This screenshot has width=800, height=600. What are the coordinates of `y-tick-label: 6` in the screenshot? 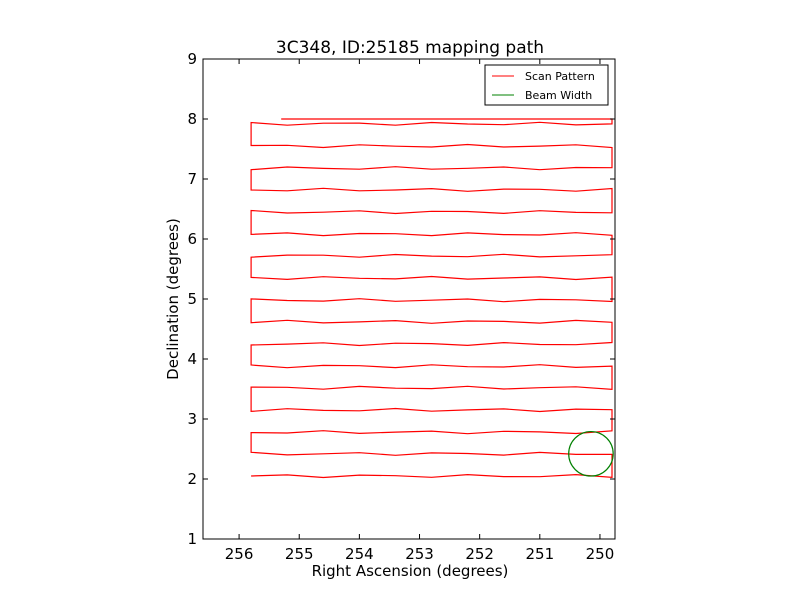 It's located at (192, 239).